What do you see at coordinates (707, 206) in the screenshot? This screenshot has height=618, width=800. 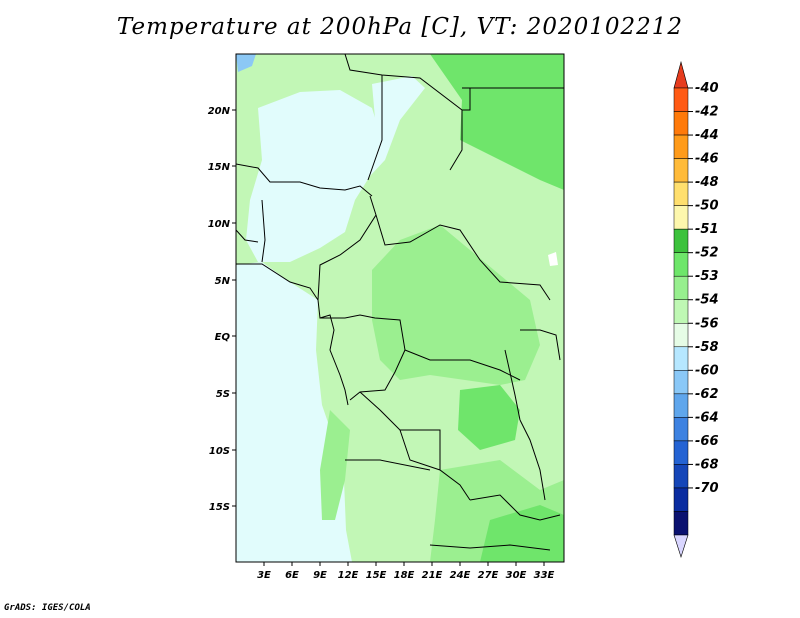 I see `colorbar-label: -50` at bounding box center [707, 206].